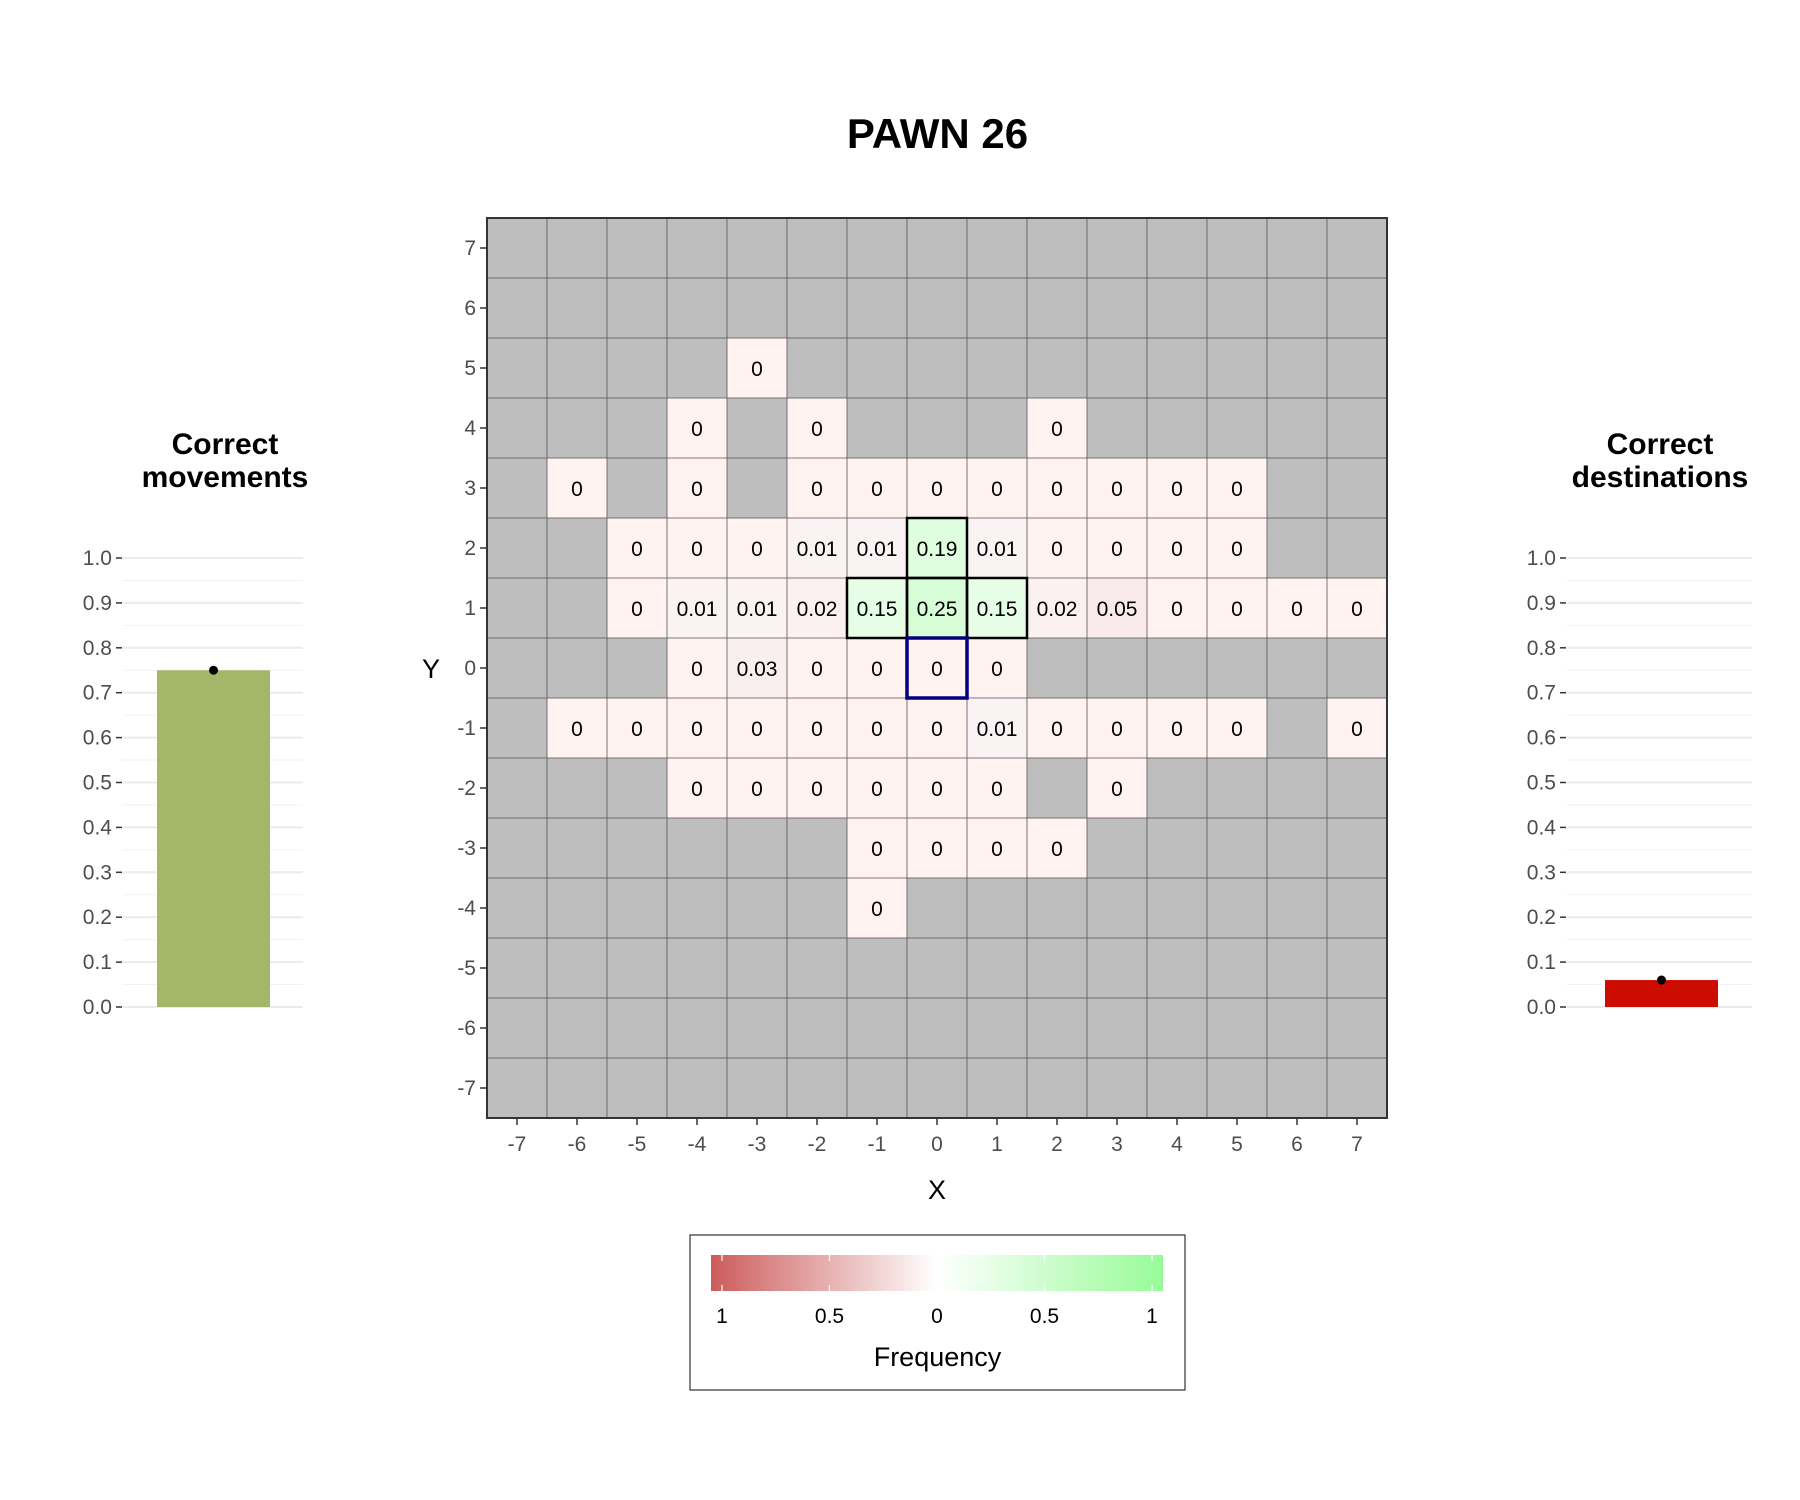  What do you see at coordinates (97, 1007) in the screenshot?
I see `left-tick-label: 0.0` at bounding box center [97, 1007].